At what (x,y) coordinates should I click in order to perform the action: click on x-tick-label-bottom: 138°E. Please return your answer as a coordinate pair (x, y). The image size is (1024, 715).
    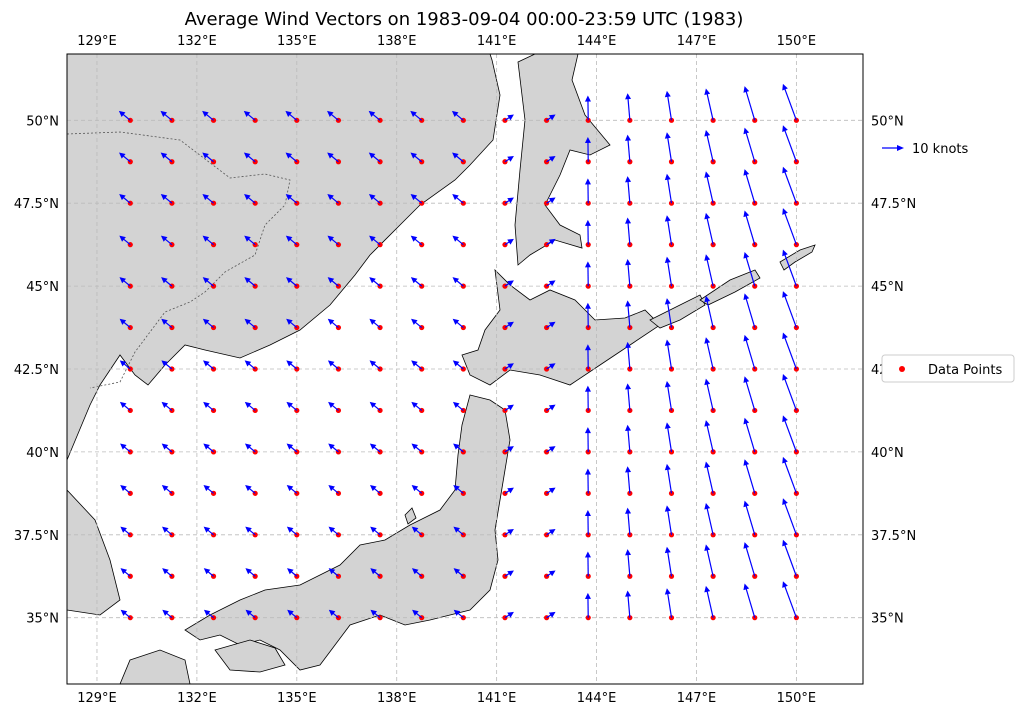
    Looking at the image, I should click on (397, 698).